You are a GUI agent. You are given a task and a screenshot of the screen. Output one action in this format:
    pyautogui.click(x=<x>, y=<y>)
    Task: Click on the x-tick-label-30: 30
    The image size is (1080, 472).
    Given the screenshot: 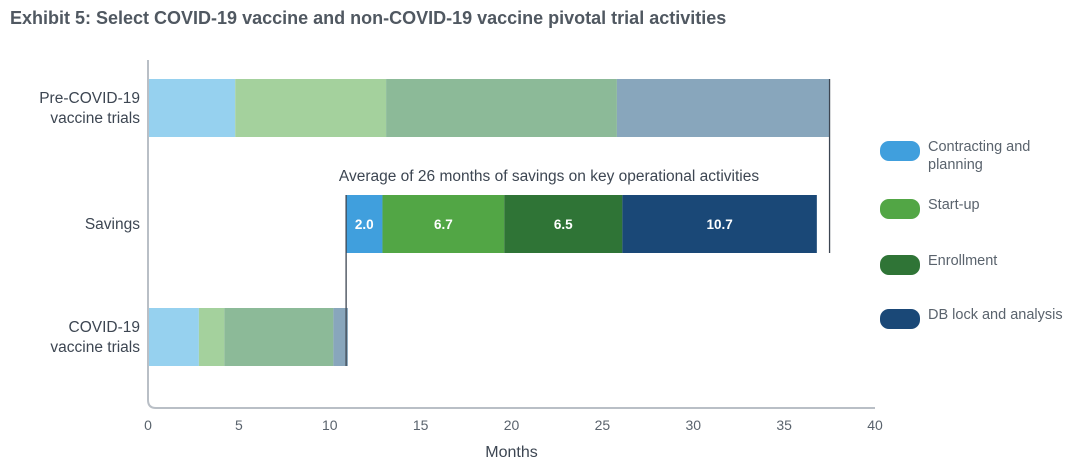 What is the action you would take?
    pyautogui.click(x=693, y=425)
    